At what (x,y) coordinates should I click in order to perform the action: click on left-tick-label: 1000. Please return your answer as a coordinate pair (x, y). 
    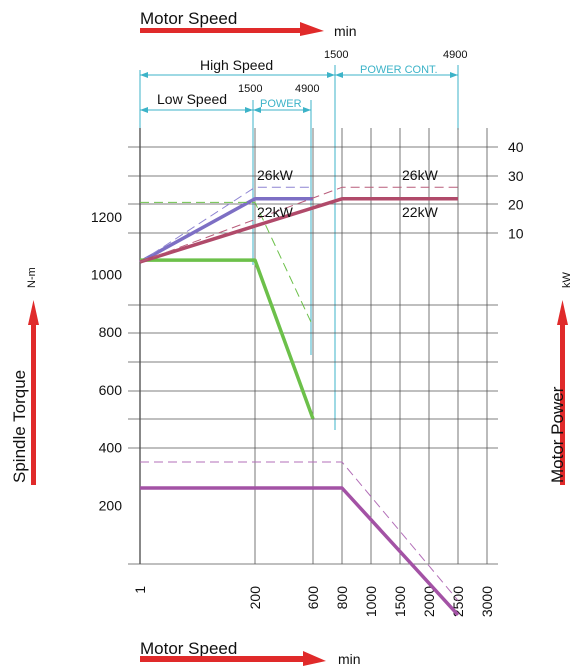
    Looking at the image, I should click on (106, 275).